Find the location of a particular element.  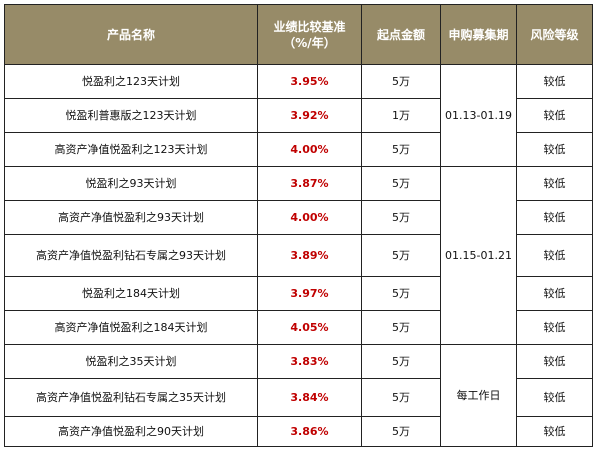

header-row: 产品名称 业绩比较基准 （%/年） 起点金额 申购募集期 风险等级 is located at coordinates (298, 34).